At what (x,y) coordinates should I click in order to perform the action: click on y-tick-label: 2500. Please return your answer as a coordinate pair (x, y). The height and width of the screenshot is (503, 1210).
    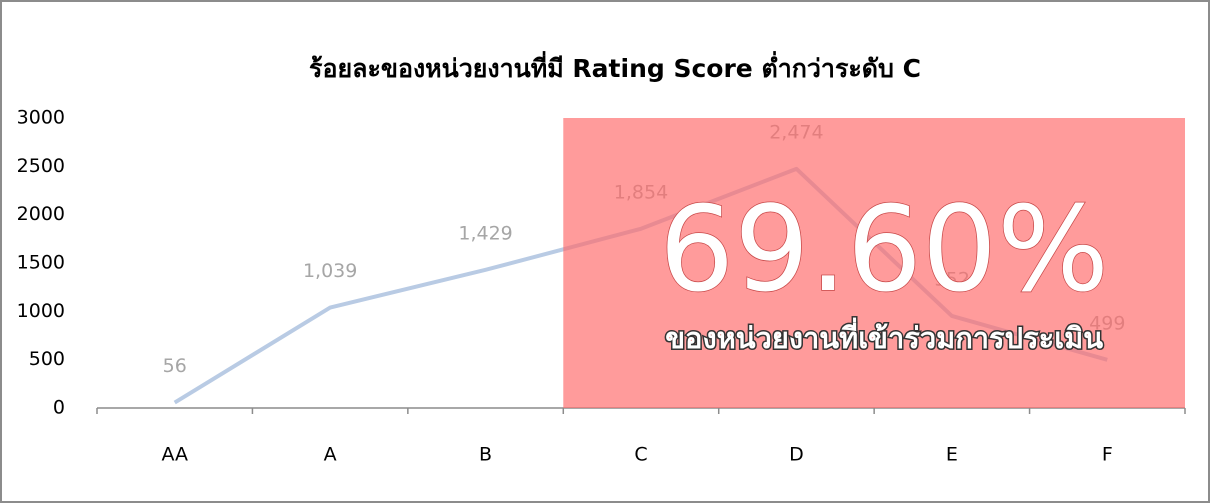
    Looking at the image, I should click on (41, 166).